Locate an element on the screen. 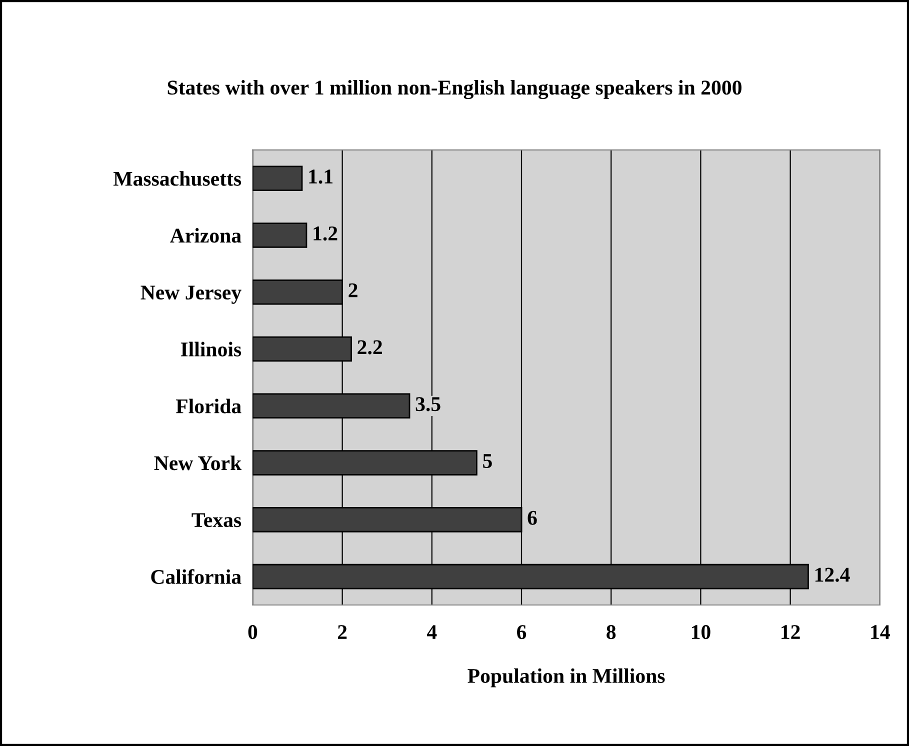 Image resolution: width=909 pixels, height=746 pixels. x-tick-label: 0 is located at coordinates (253, 632).